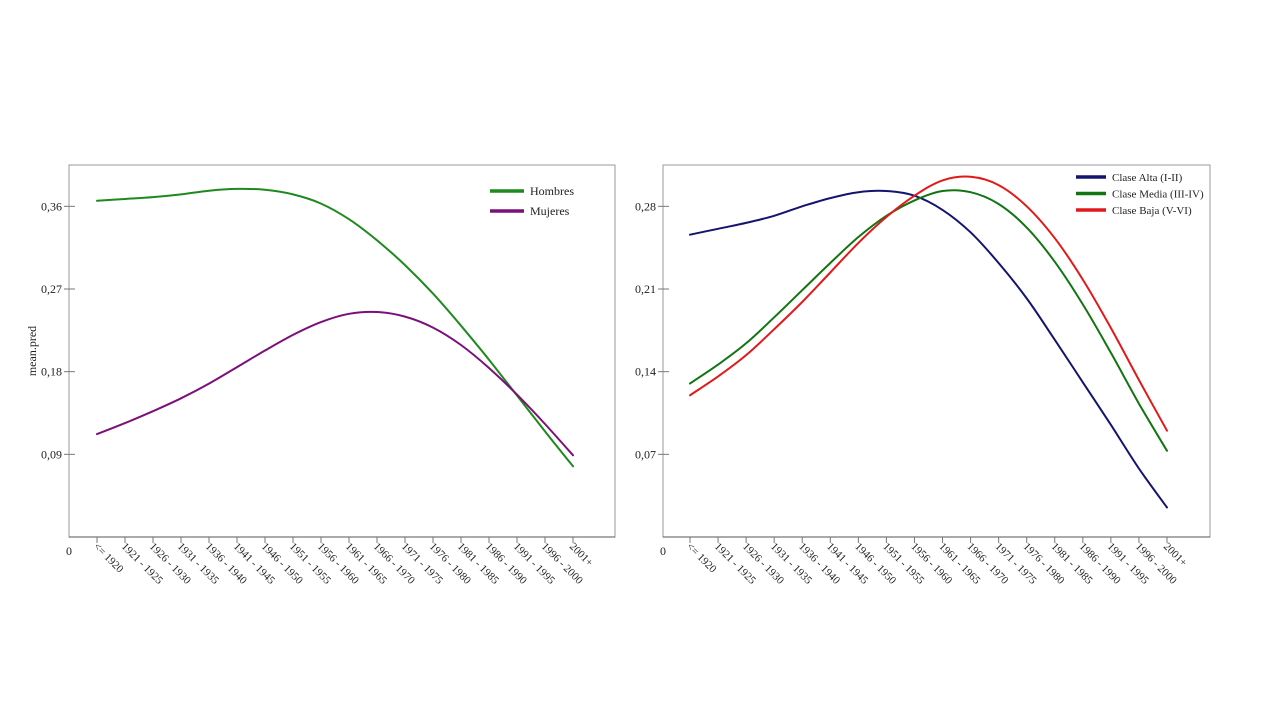  I want to click on legend-label: Clase Alta (I-II), so click(1147, 178).